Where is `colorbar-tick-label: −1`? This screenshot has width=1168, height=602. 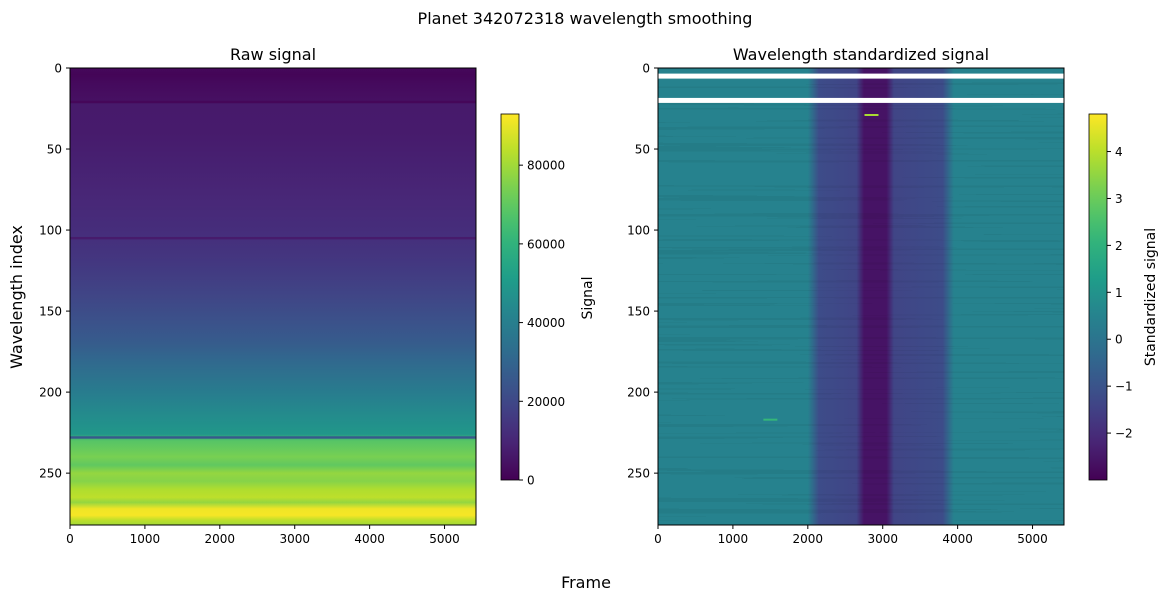 colorbar-tick-label: −1 is located at coordinates (1124, 387).